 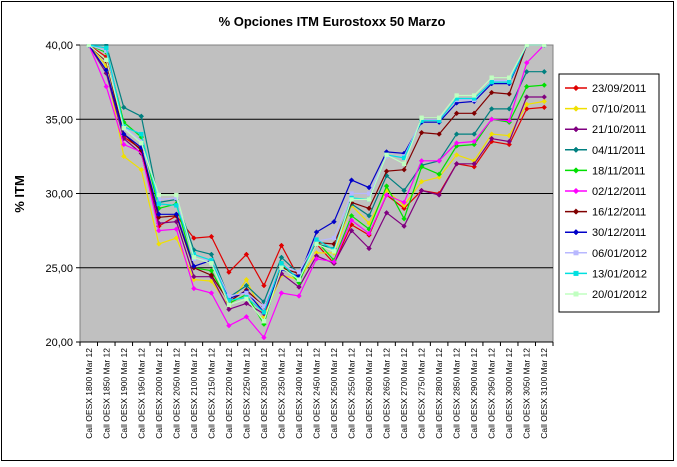 What do you see at coordinates (281, 393) in the screenshot?
I see `x-tick-label: Call OESX 2350 Mar 12` at bounding box center [281, 393].